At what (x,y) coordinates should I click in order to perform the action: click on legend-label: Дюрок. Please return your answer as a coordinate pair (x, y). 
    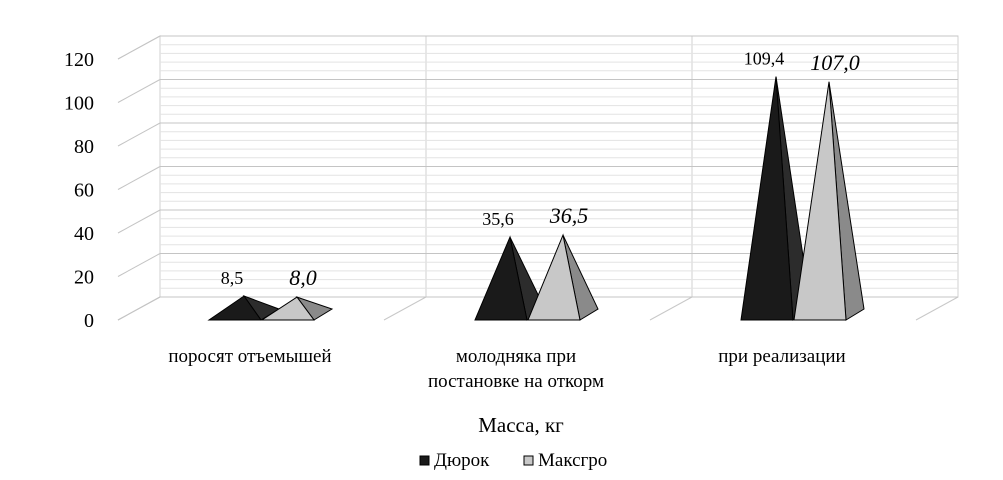
    Looking at the image, I should click on (462, 460).